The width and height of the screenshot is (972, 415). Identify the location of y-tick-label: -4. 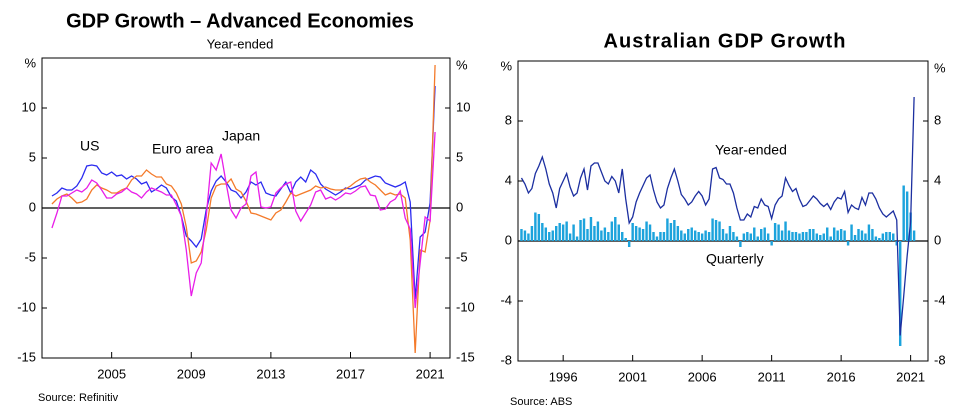
(506, 299).